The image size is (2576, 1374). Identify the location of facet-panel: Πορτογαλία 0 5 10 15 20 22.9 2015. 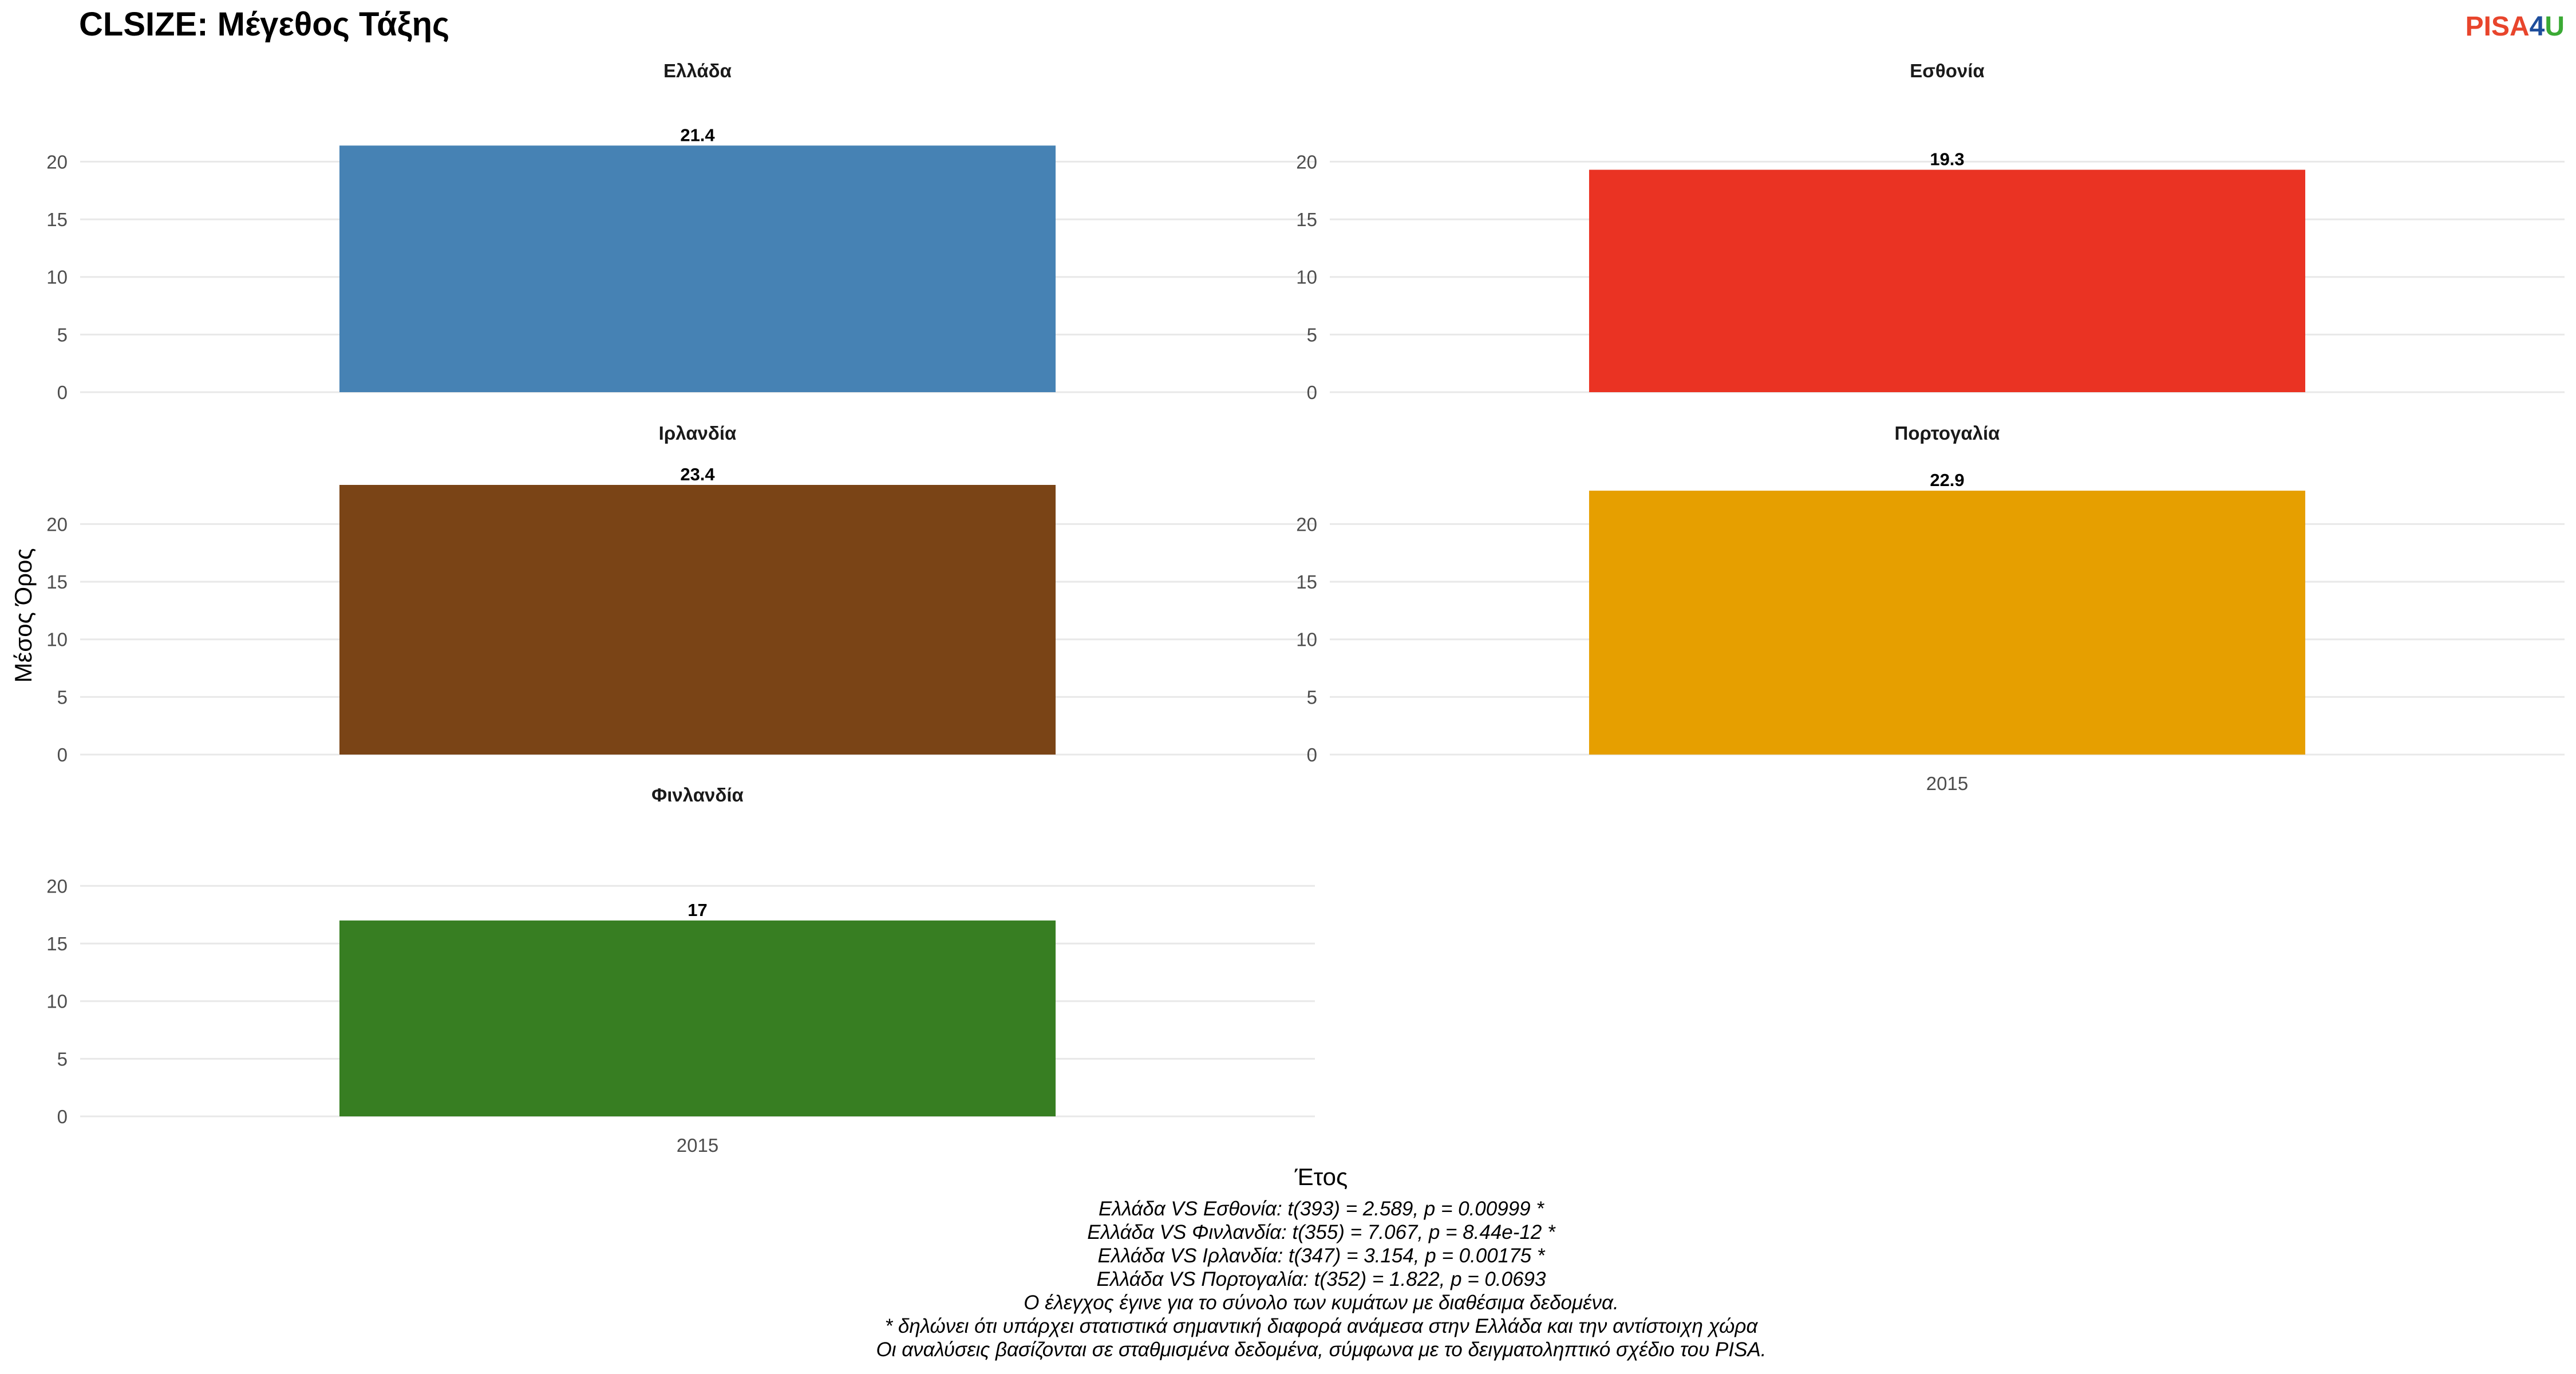
(1930, 608).